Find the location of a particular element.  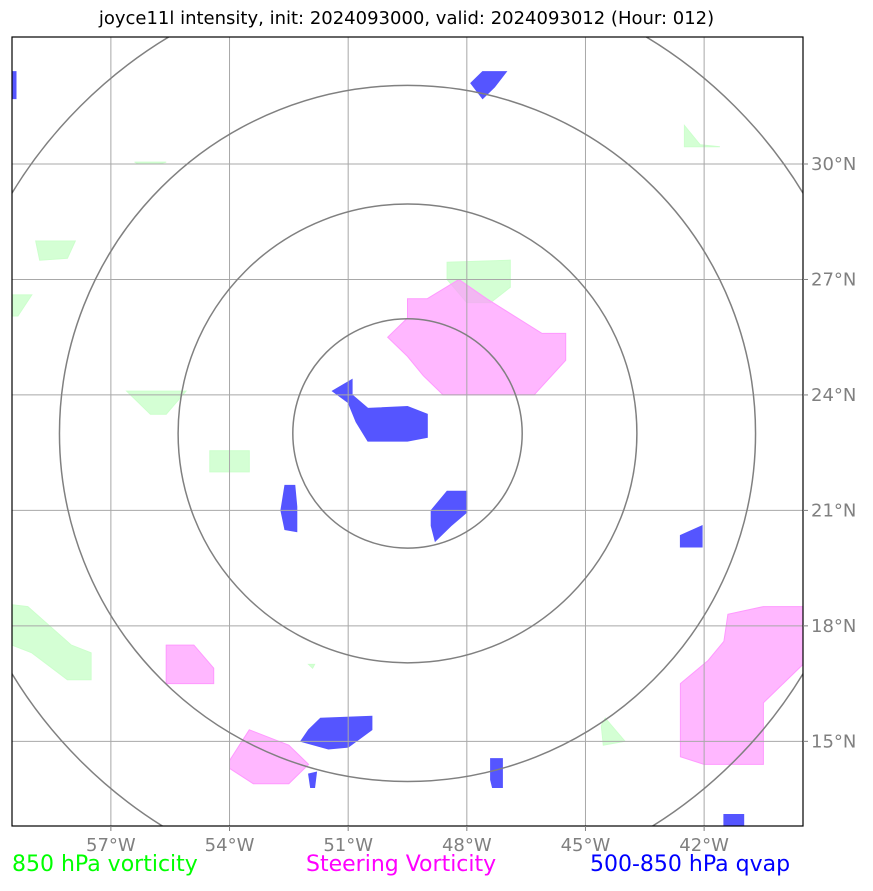

y-axis: 30°N 27°N 24°N 21°N 18°N 15°N is located at coordinates (829, 453).